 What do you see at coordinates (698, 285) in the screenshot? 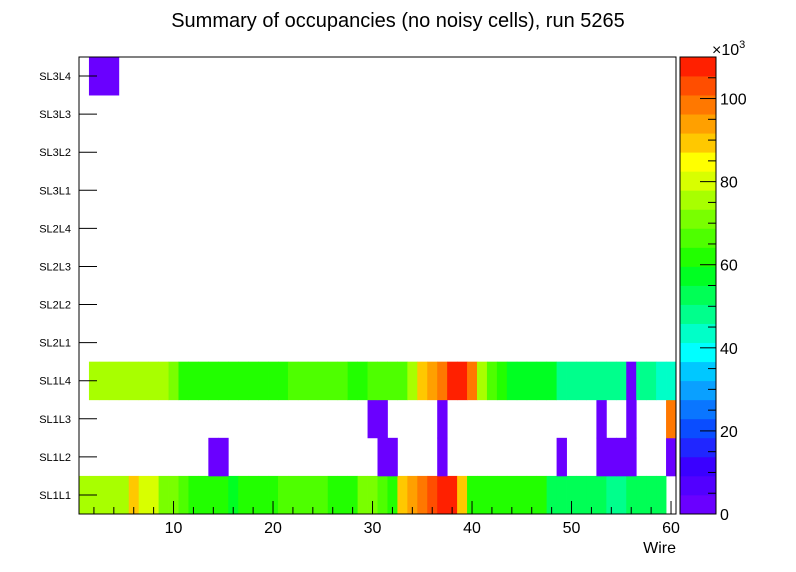
I see `color-scale-bar` at bounding box center [698, 285].